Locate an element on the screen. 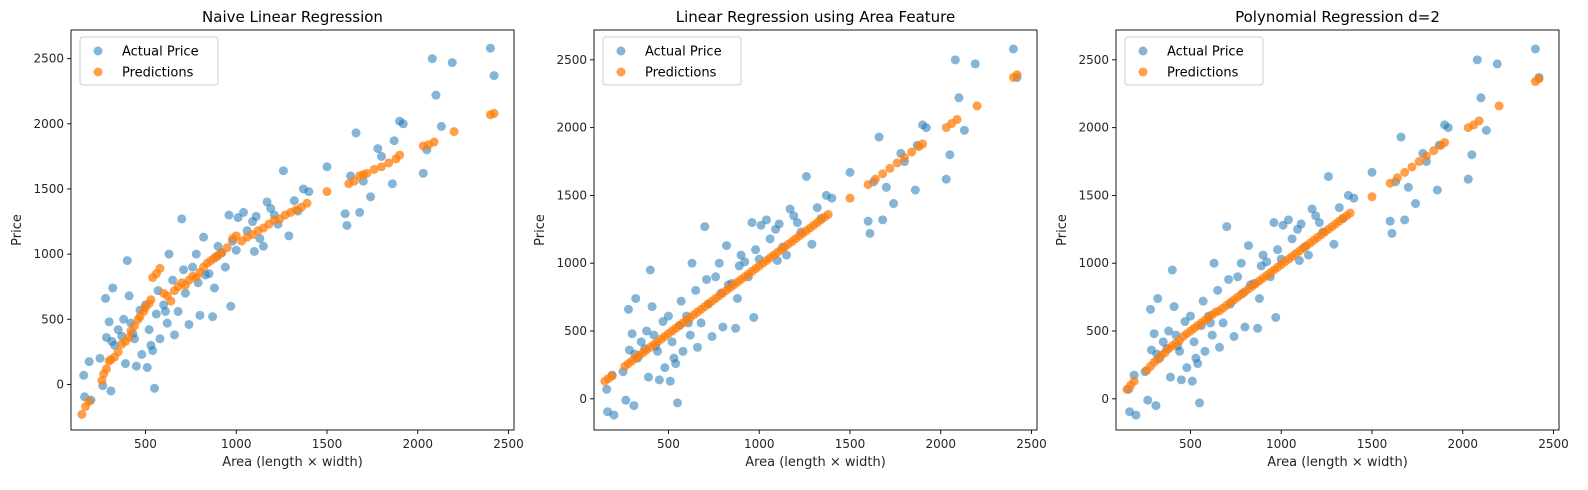 This screenshot has height=490, width=1588. chart-title: Polynomial Regression d=2 is located at coordinates (1337, 17).